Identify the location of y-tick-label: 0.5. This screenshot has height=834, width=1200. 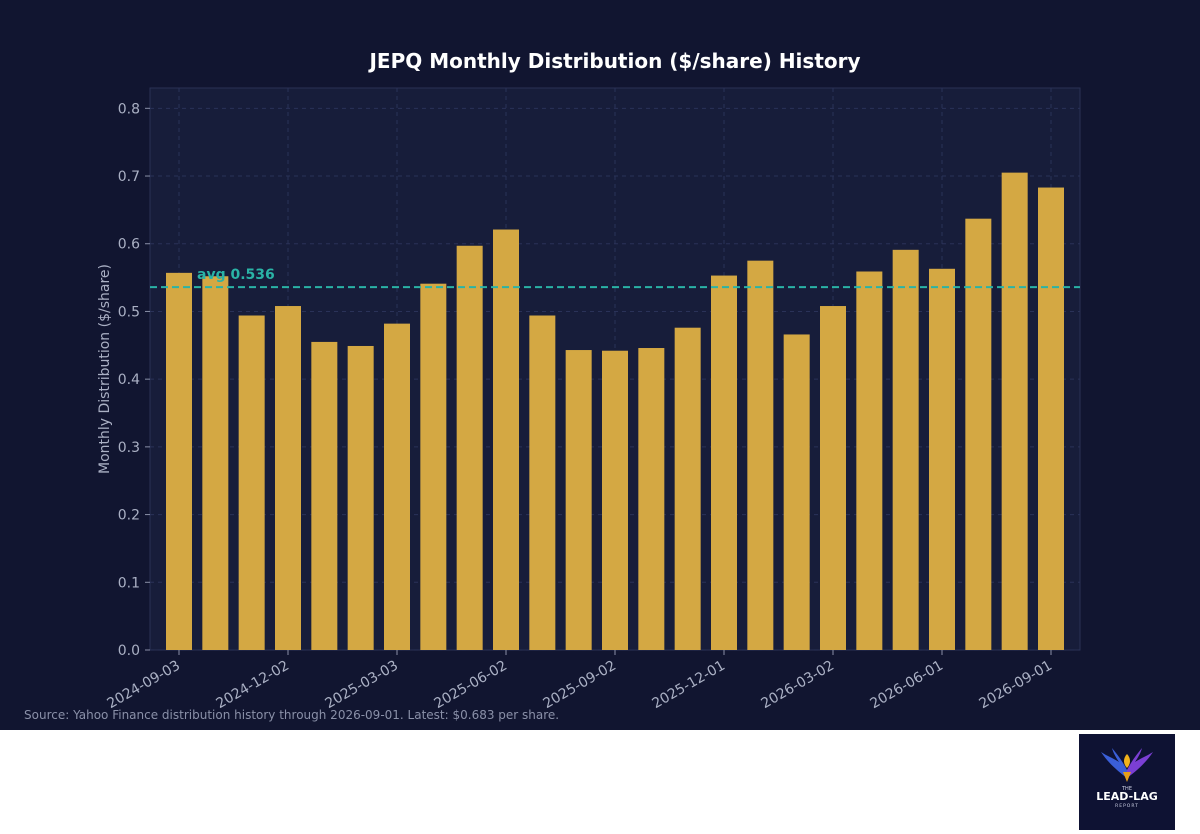
(129, 312).